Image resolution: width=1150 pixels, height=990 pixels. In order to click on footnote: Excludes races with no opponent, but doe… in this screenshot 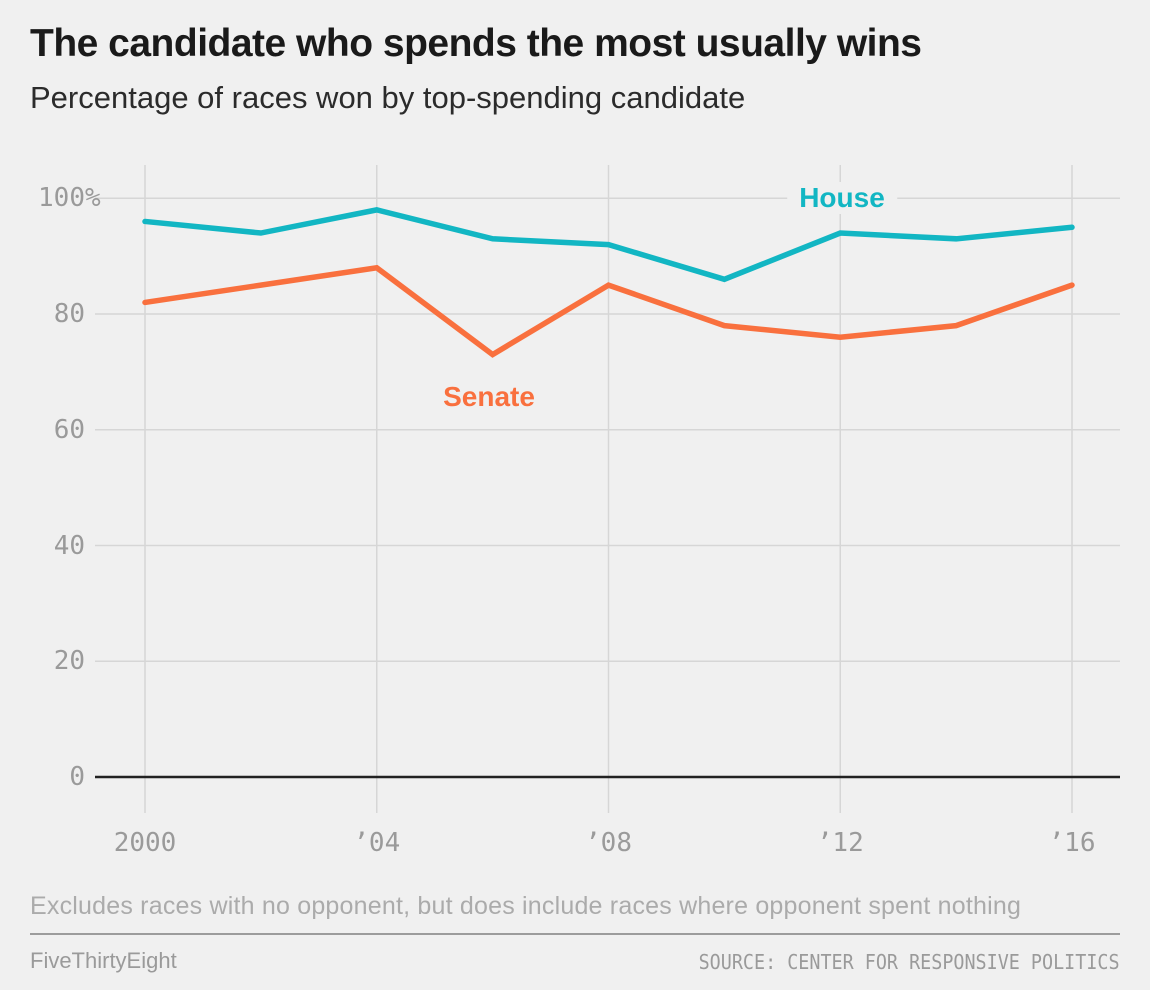, I will do `click(526, 906)`.